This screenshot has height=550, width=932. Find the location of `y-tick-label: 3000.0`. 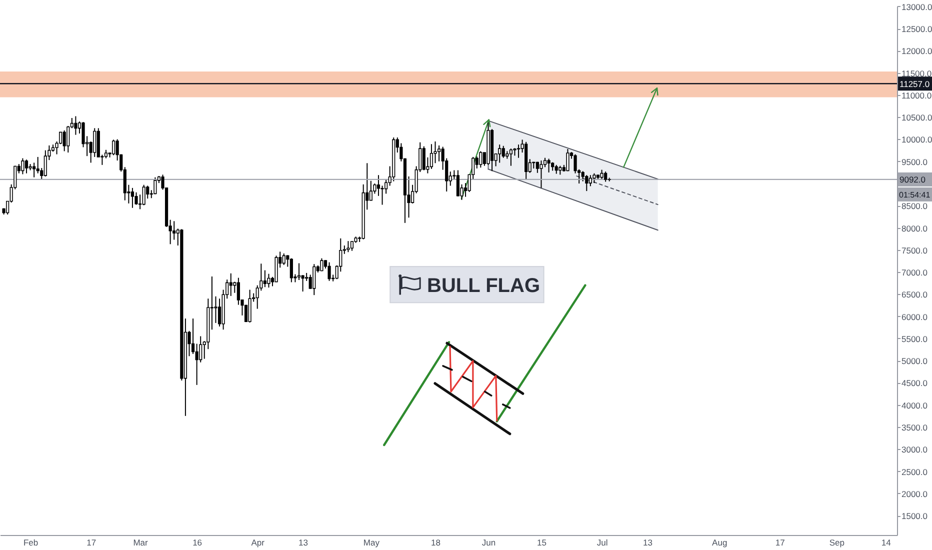

y-tick-label: 3000.0 is located at coordinates (915, 449).